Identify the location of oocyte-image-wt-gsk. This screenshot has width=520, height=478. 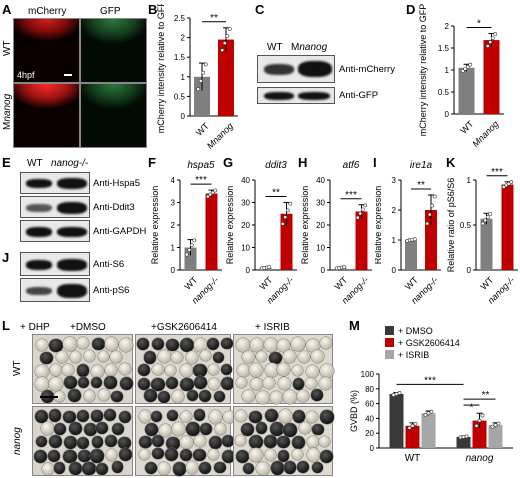
(185, 369).